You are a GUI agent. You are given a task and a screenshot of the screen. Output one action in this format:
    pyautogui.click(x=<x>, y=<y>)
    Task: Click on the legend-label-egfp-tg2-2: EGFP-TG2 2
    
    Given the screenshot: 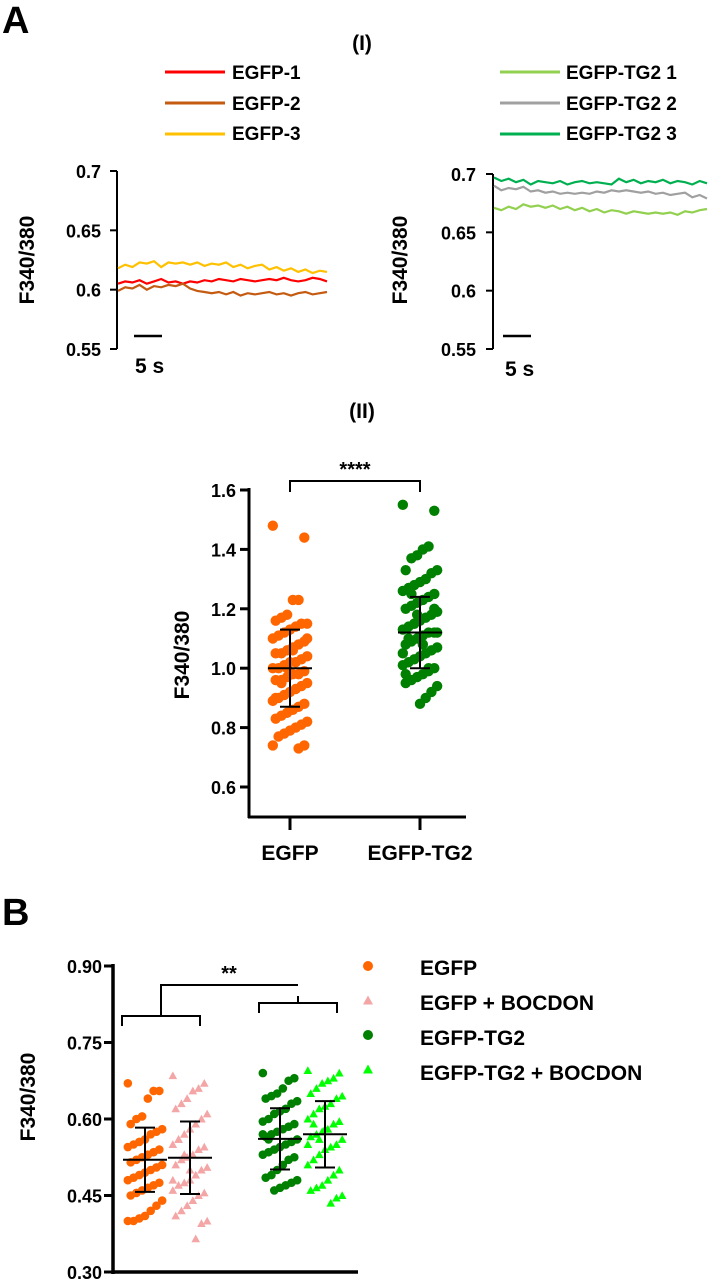 What is the action you would take?
    pyautogui.click(x=621, y=104)
    